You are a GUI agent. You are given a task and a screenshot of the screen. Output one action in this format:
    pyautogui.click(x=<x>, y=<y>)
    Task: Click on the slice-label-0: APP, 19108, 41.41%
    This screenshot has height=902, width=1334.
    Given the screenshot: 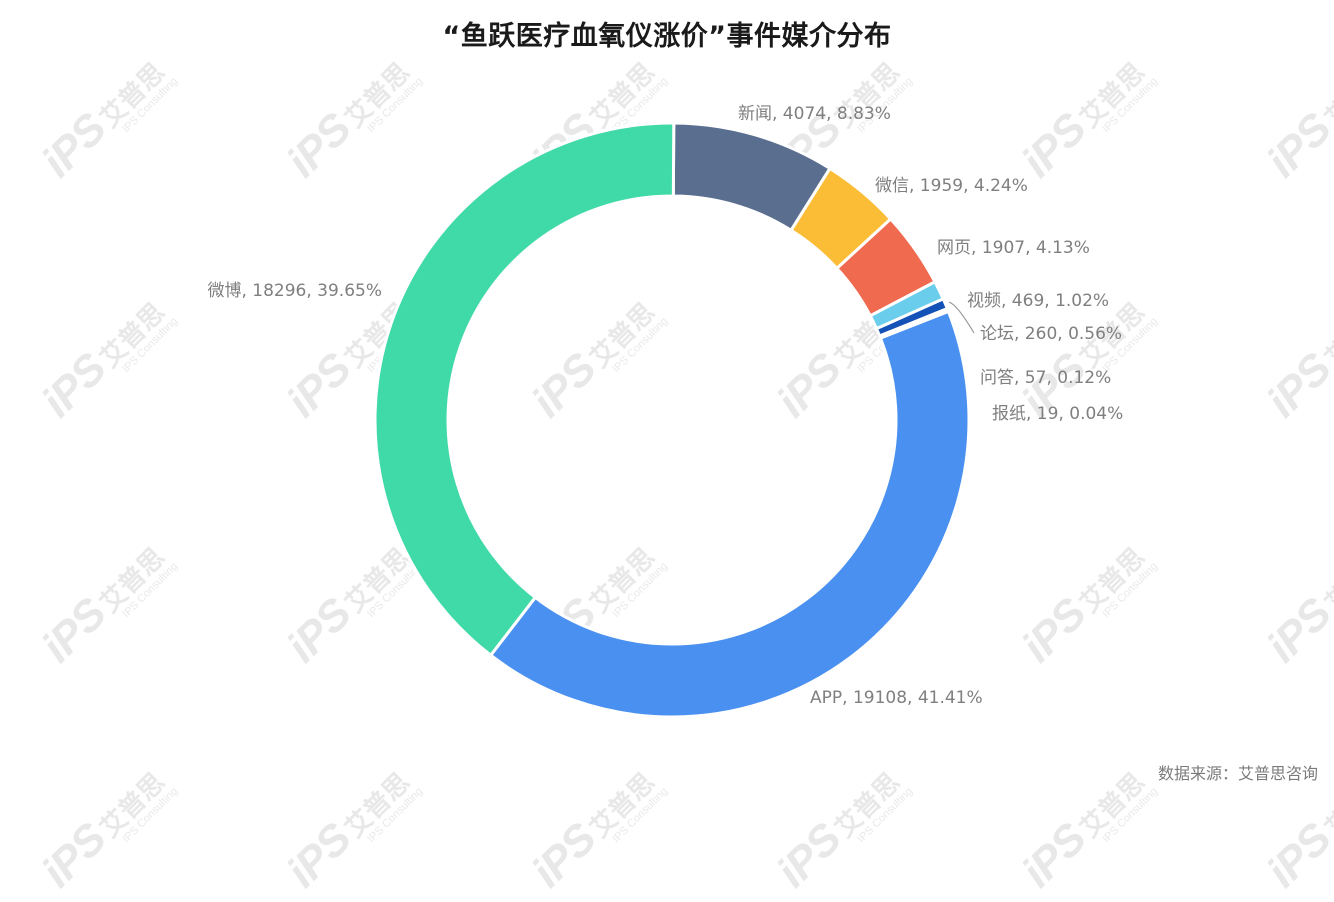 What is the action you would take?
    pyautogui.click(x=896, y=698)
    